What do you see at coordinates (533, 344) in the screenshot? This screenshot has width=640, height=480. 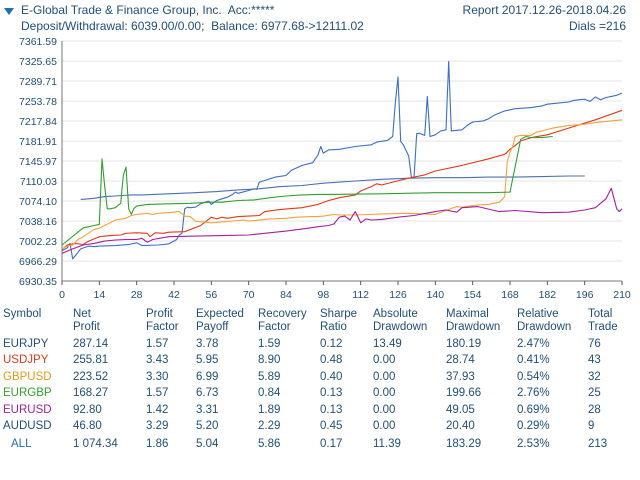 I see `table-cell: 2.47%` at bounding box center [533, 344].